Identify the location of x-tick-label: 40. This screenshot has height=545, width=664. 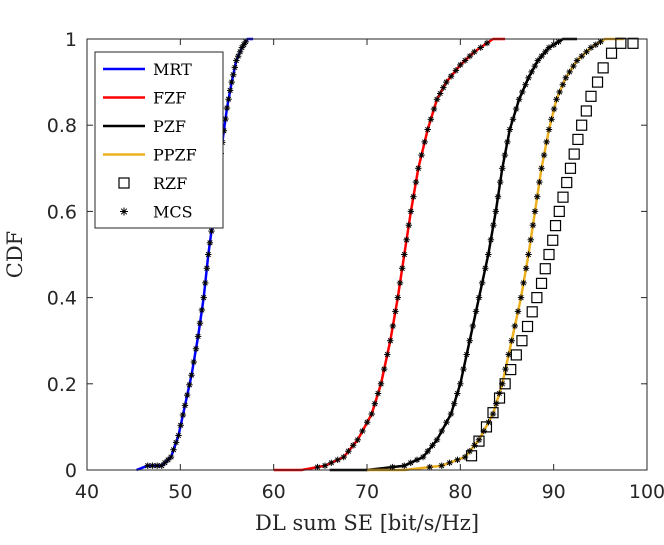
(87, 492).